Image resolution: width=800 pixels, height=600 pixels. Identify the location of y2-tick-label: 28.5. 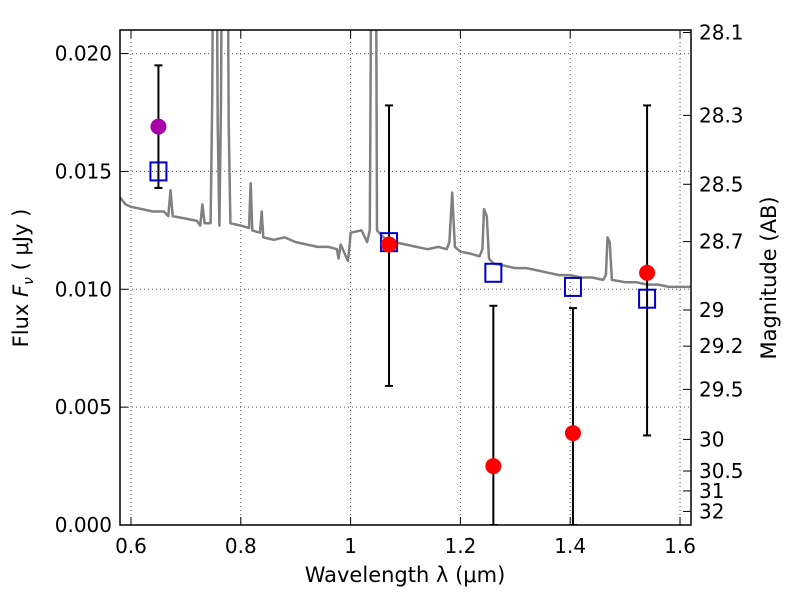
(721, 184).